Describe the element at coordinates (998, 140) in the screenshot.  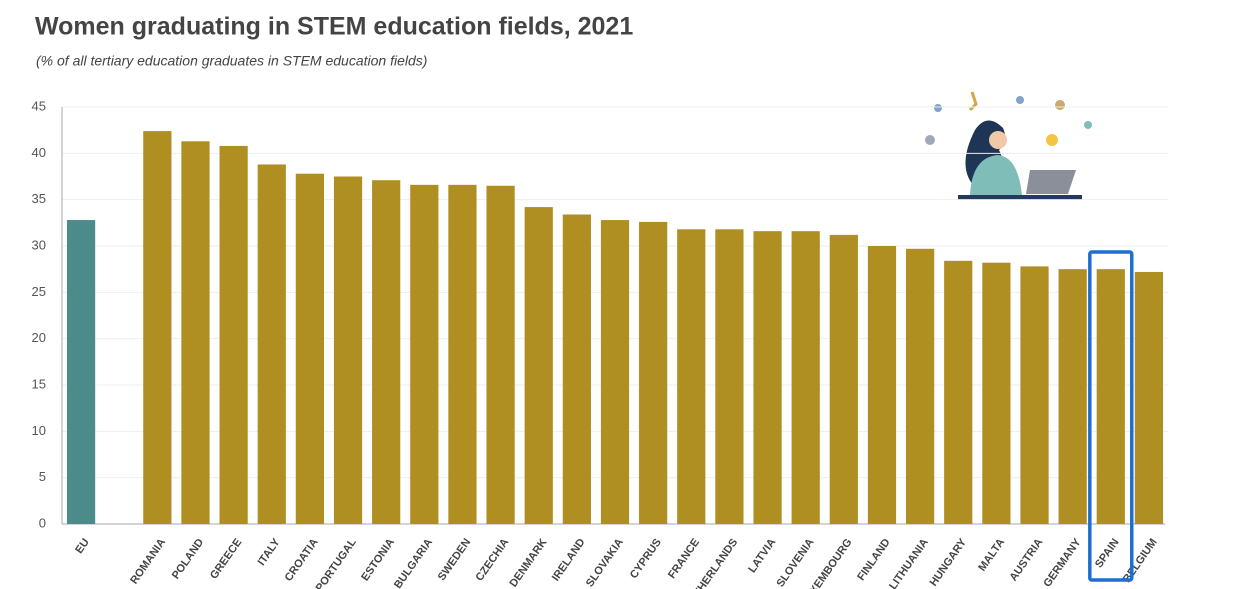
I see `face` at that location.